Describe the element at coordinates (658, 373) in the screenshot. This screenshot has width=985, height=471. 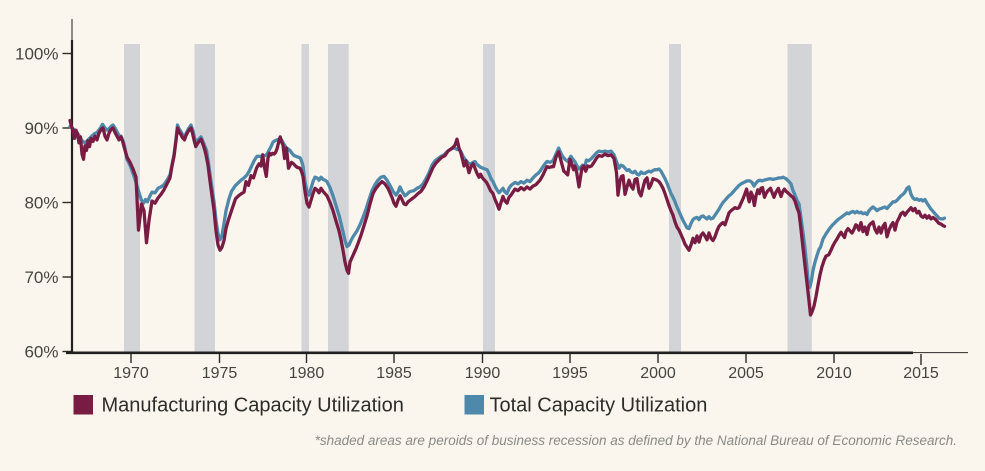
I see `svg-text: 2000` at that location.